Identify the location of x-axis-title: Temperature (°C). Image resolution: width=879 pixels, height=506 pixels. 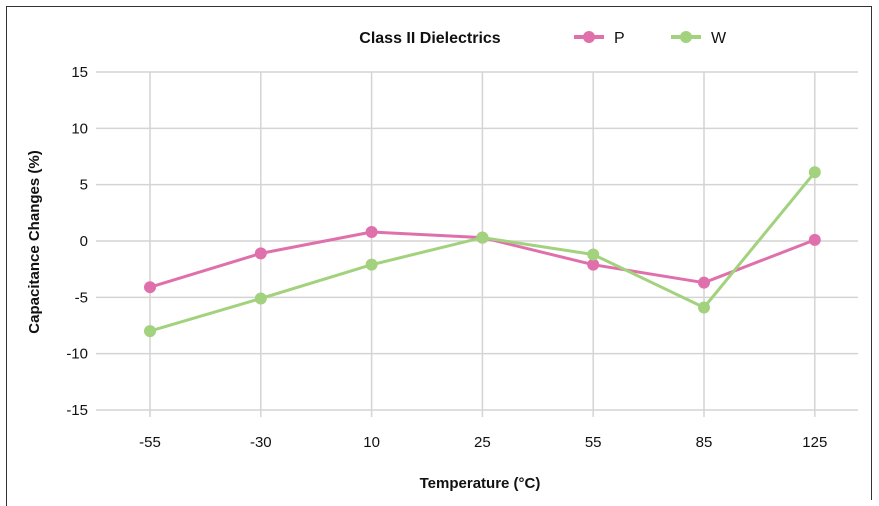
(480, 483).